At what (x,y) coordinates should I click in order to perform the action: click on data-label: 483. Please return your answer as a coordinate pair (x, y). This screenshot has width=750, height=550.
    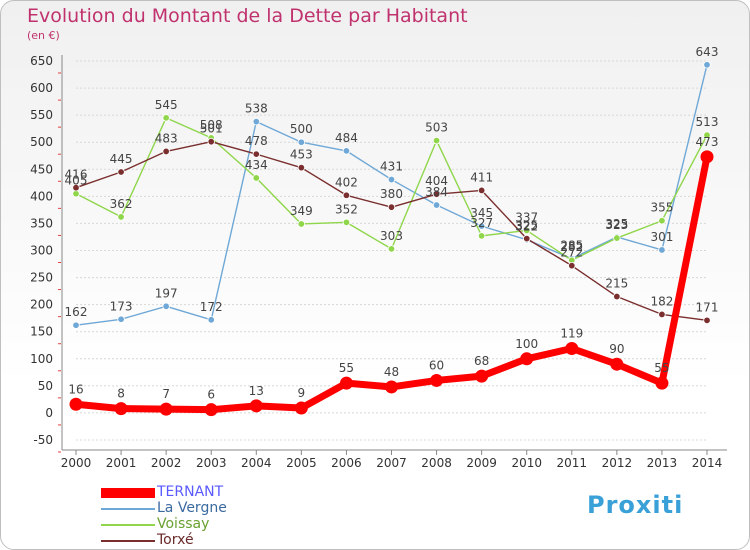
    Looking at the image, I should click on (166, 138).